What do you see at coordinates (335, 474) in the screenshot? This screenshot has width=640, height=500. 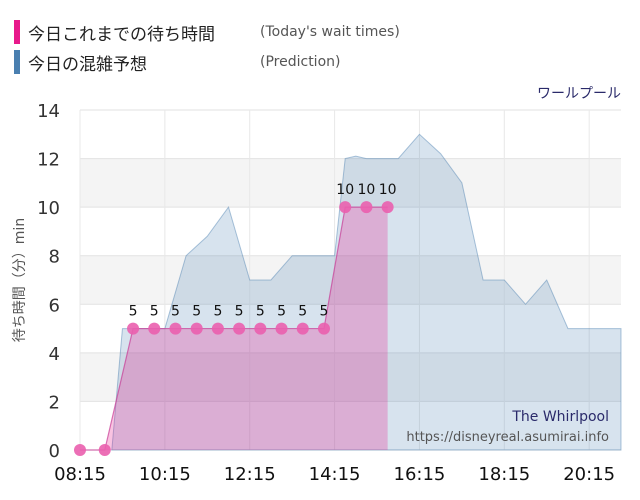 I see `x-tick-label: 14:15` at bounding box center [335, 474].